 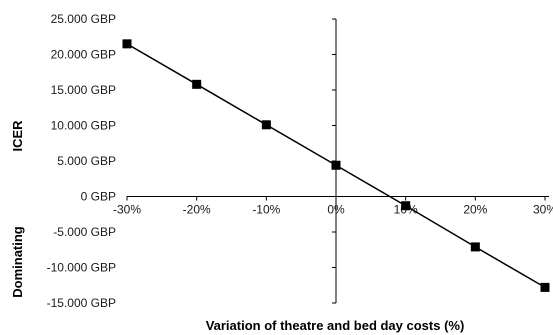 I want to click on y-tick-label: 25.000 GBP, so click(x=83, y=19).